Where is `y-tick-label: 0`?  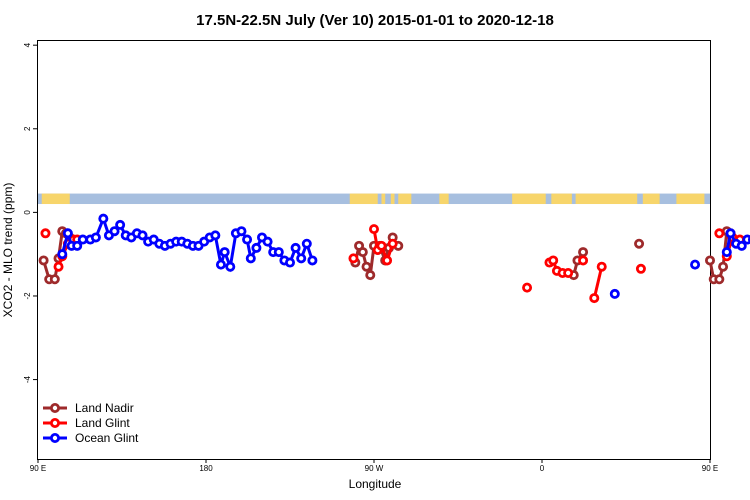 y-tick-label: 0 is located at coordinates (27, 212).